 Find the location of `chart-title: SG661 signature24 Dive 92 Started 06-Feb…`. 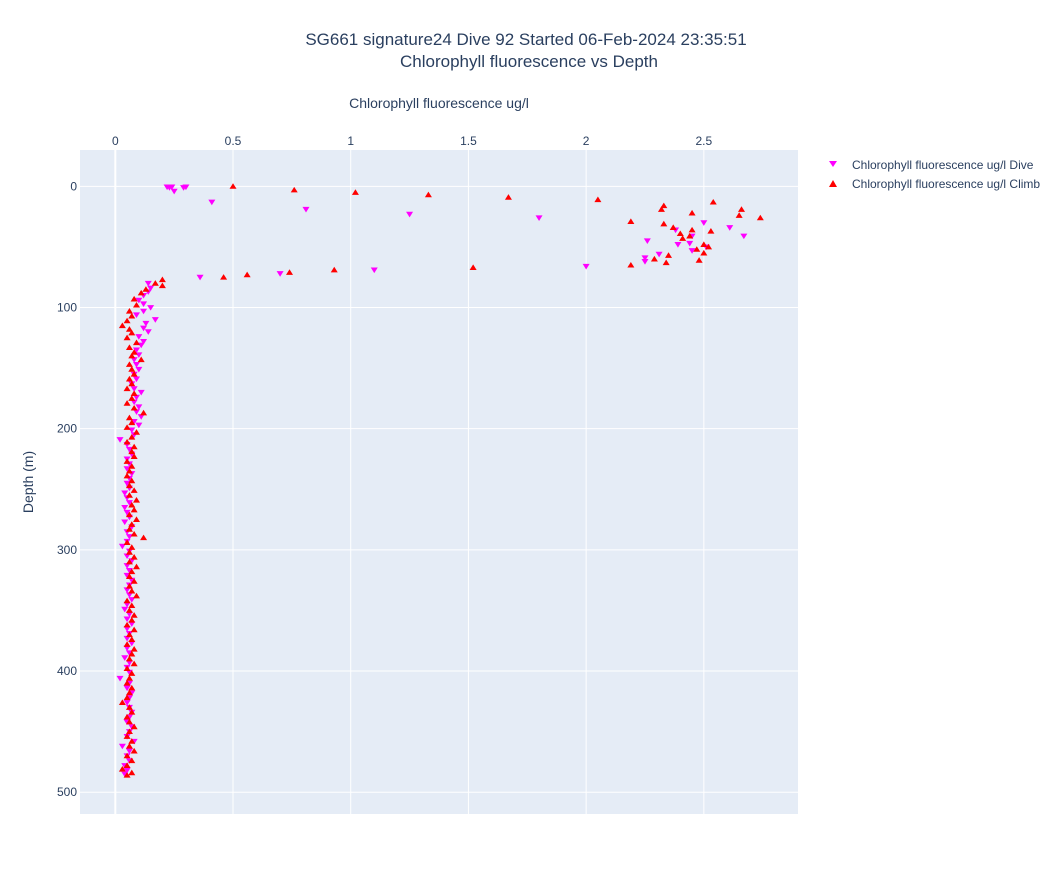

chart-title: SG661 signature24 Dive 92 Started 06-Feb… is located at coordinates (525, 39).